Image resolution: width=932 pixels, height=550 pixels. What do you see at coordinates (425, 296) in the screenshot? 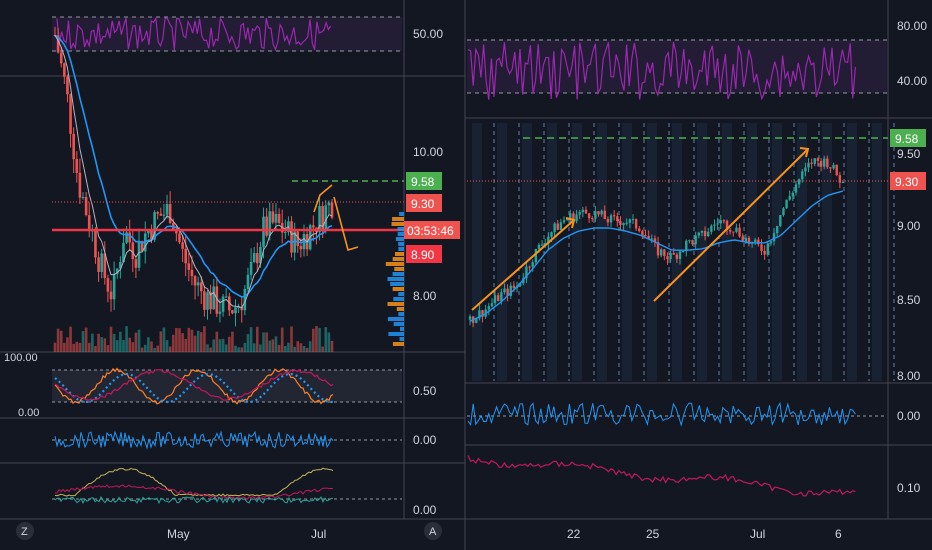
I see `left-price-axis-8: 8.00` at bounding box center [425, 296].